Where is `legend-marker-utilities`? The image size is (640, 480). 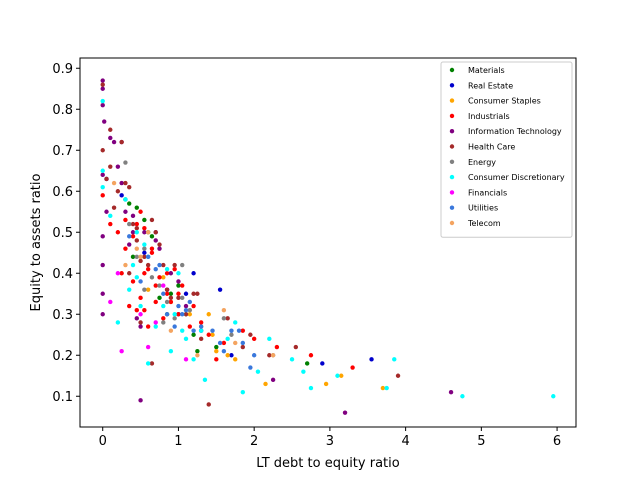
legend-marker-utilities is located at coordinates (452, 207).